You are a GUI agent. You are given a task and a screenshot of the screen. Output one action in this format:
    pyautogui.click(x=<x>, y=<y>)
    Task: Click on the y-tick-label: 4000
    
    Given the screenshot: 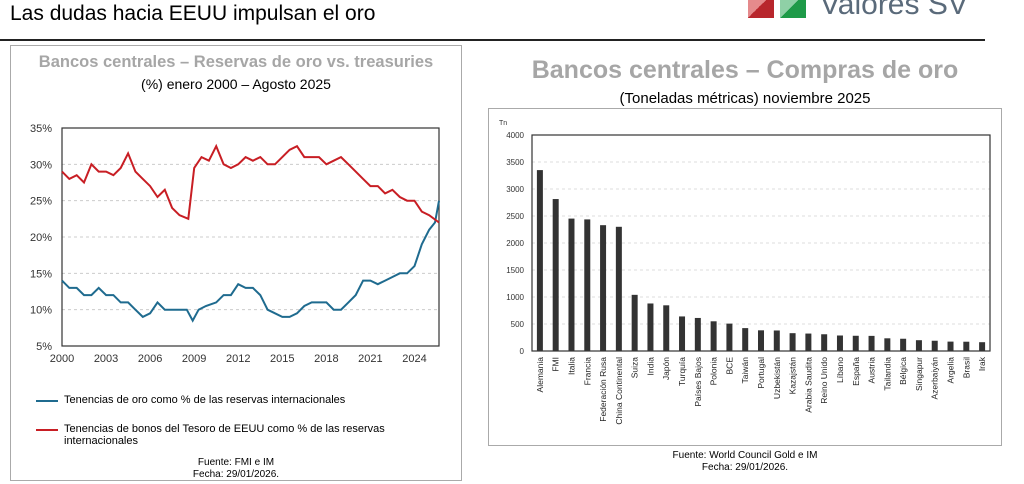 What is the action you would take?
    pyautogui.click(x=515, y=135)
    